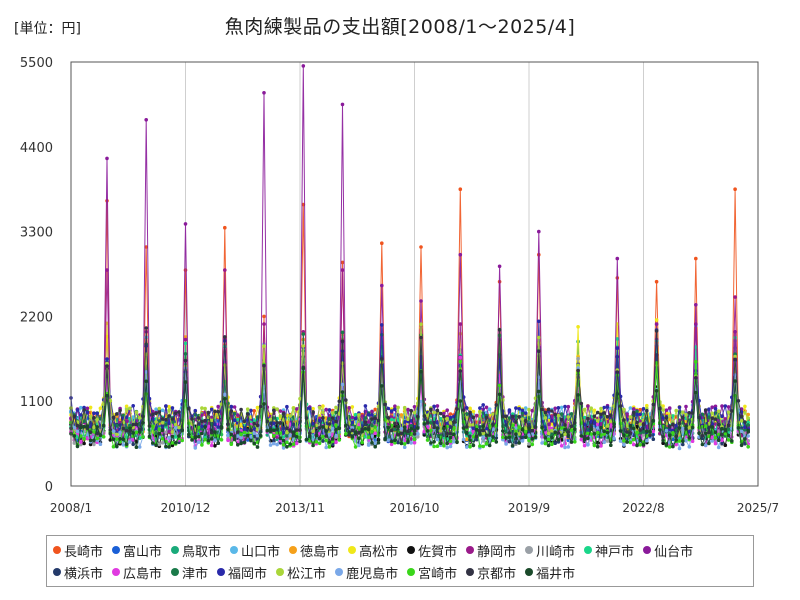 Image resolution: width=800 pixels, height=600 pixels. What do you see at coordinates (409, 408) in the screenshot?
I see `series-line` at bounding box center [409, 408].